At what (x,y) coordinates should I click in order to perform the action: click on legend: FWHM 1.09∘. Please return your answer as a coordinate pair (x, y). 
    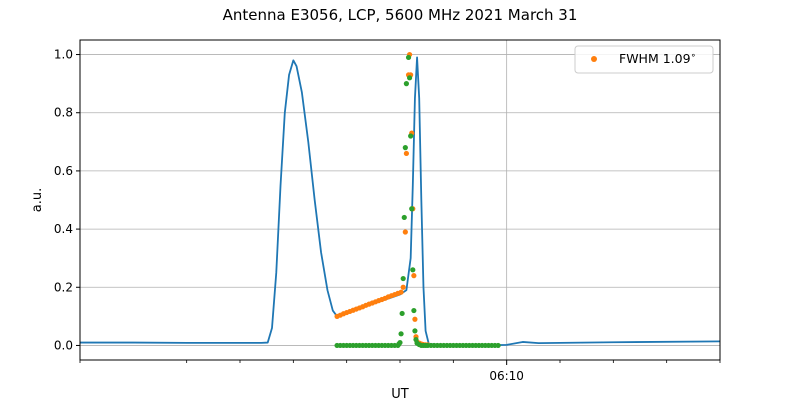
    Looking at the image, I should click on (644, 59).